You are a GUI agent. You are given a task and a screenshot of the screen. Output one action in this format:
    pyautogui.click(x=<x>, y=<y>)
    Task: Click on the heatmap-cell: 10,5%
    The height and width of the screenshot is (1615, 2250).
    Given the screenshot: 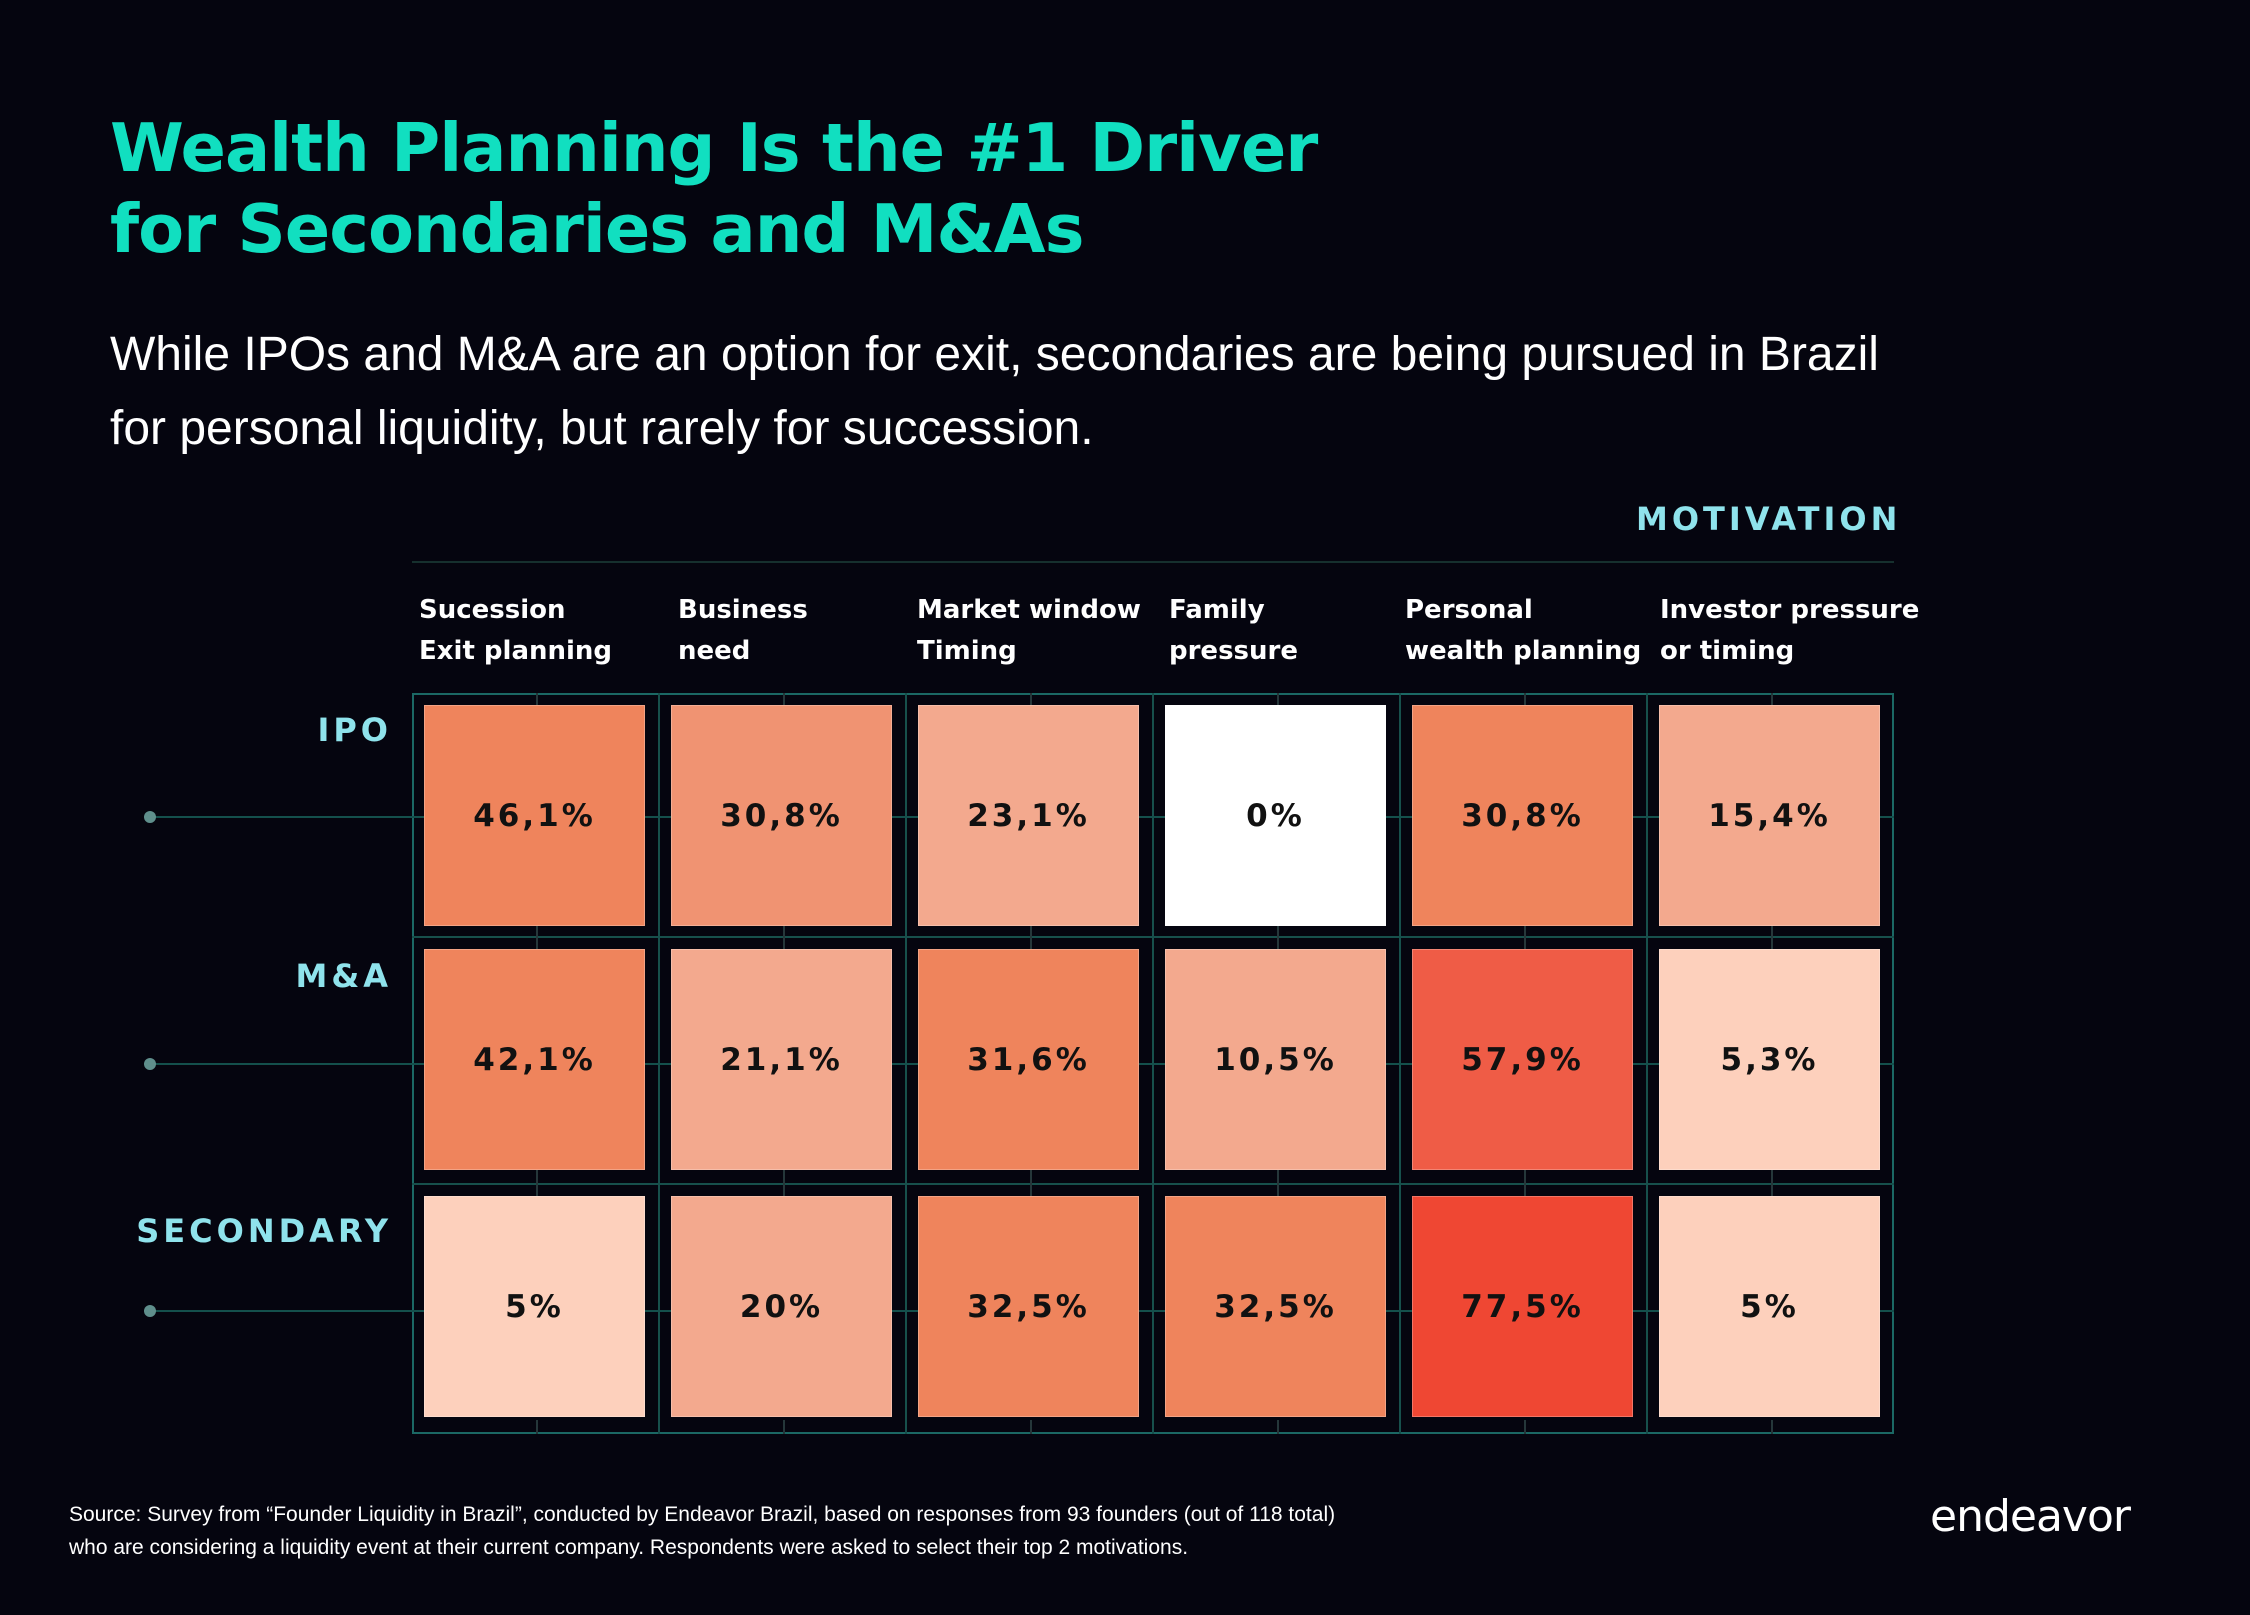 What is the action you would take?
    pyautogui.click(x=1275, y=1059)
    